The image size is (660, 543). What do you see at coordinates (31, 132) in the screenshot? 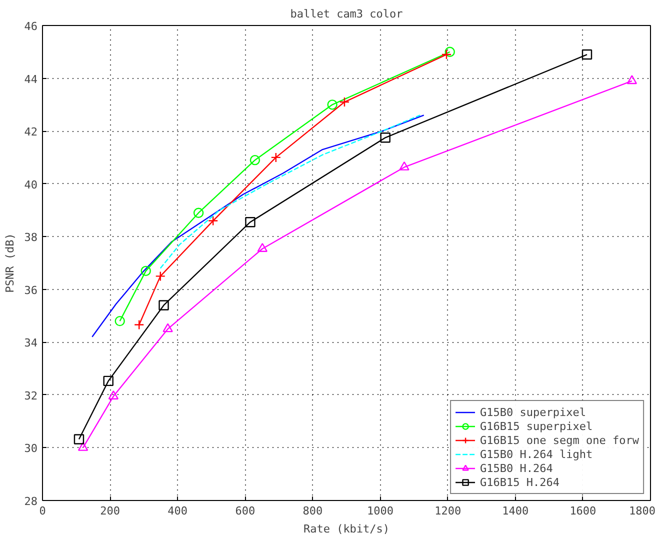
I see `y-tick-label: 42` at bounding box center [31, 132].